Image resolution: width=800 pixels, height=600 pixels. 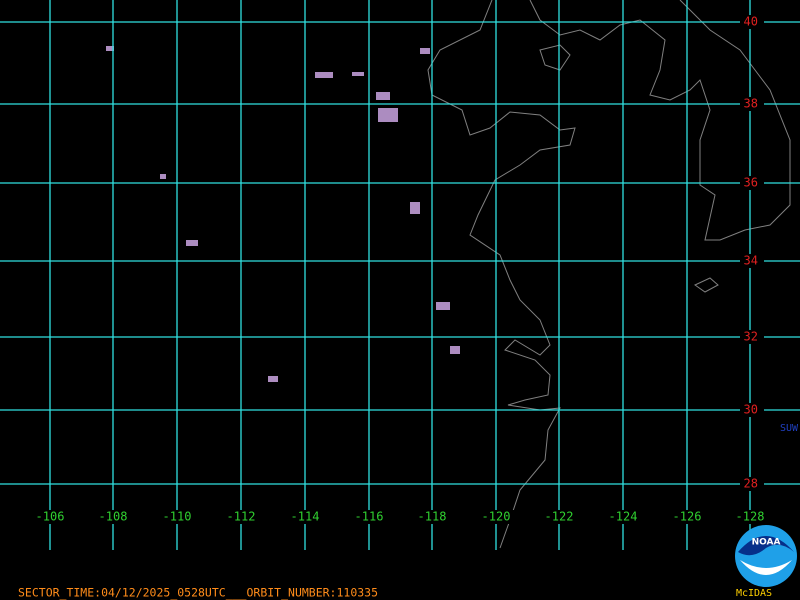 I want to click on station-label: SUW, so click(x=789, y=428).